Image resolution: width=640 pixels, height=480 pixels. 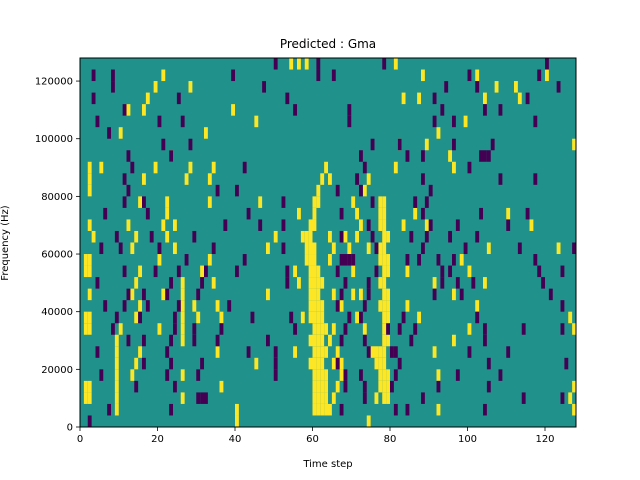 I want to click on x-axis: 0 20 40 60 80 100 120, so click(x=316, y=436).